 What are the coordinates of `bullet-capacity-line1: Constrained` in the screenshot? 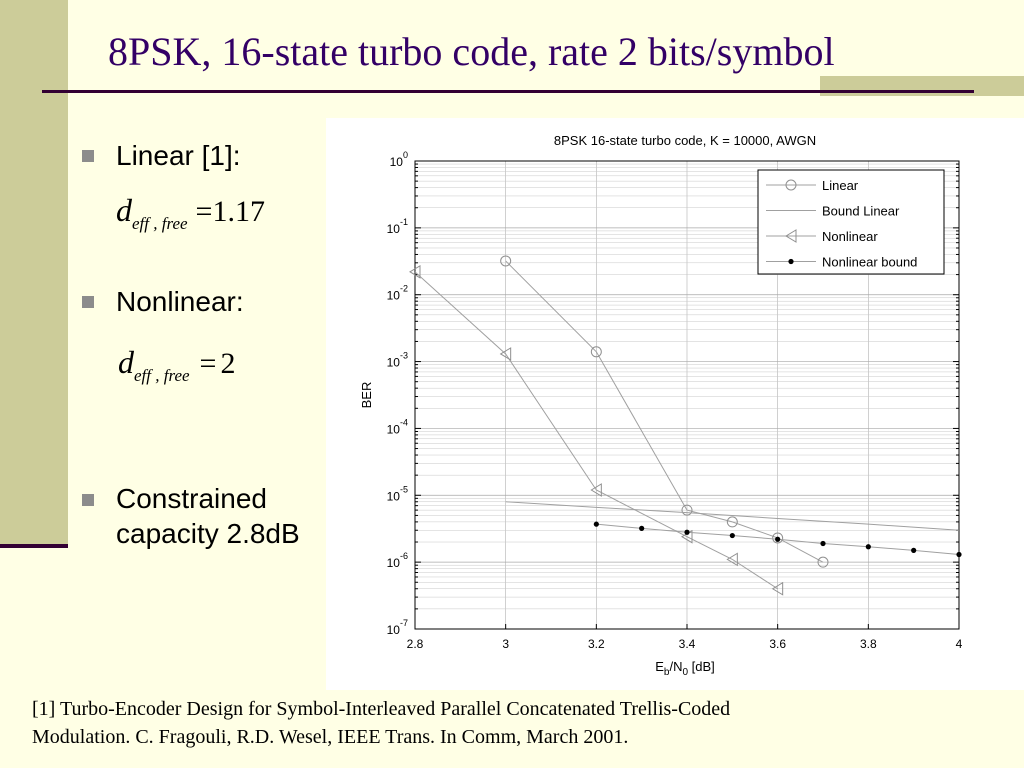 It's located at (191, 498).